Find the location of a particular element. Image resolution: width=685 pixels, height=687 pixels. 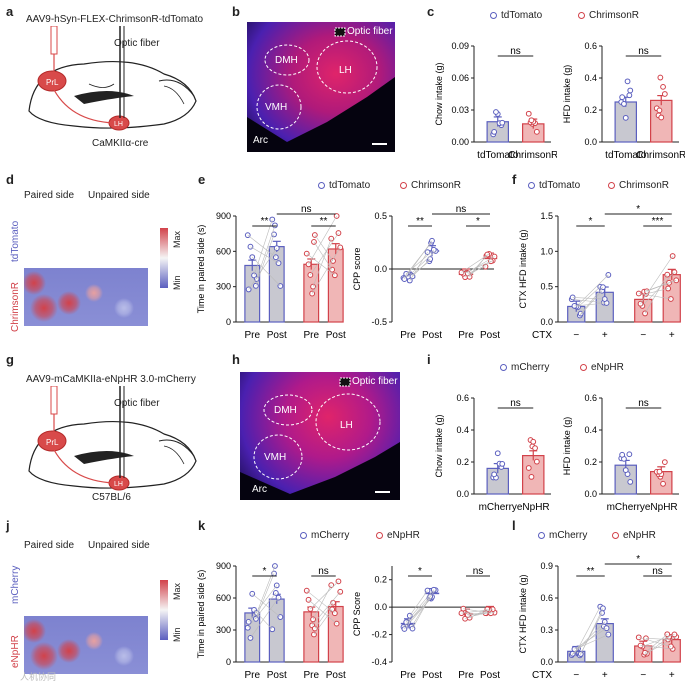

row-label-tdtomato: tdTomato is located at coordinates (15, 241).